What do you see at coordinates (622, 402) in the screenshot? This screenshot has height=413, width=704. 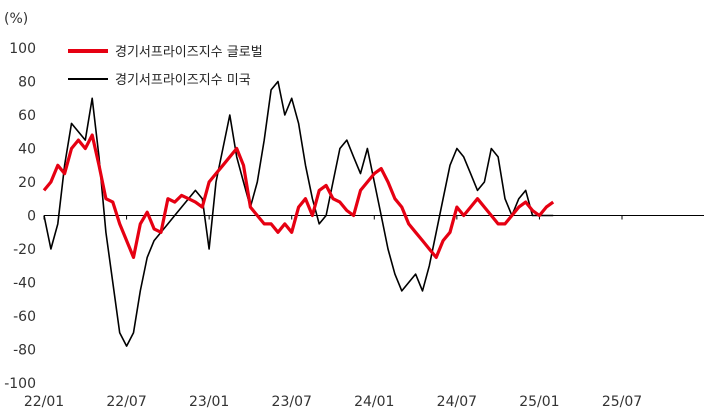 I see `x-tick-label: 25/07` at bounding box center [622, 402].